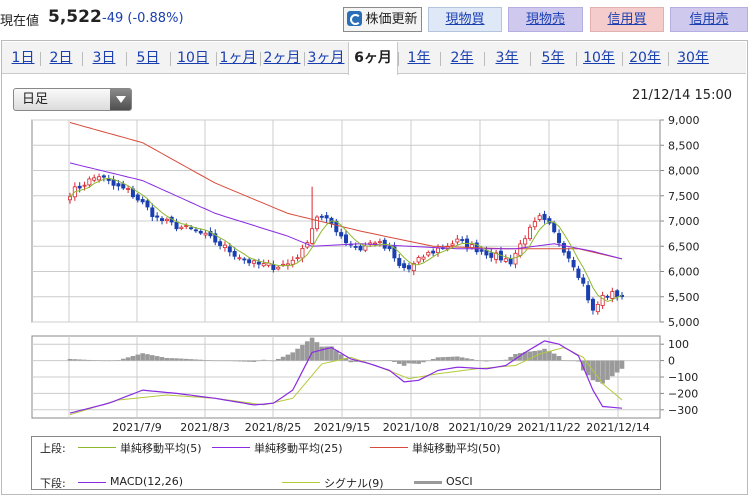  Describe the element at coordinates (72, 99) in the screenshot. I see `interval-select: 日足` at that location.